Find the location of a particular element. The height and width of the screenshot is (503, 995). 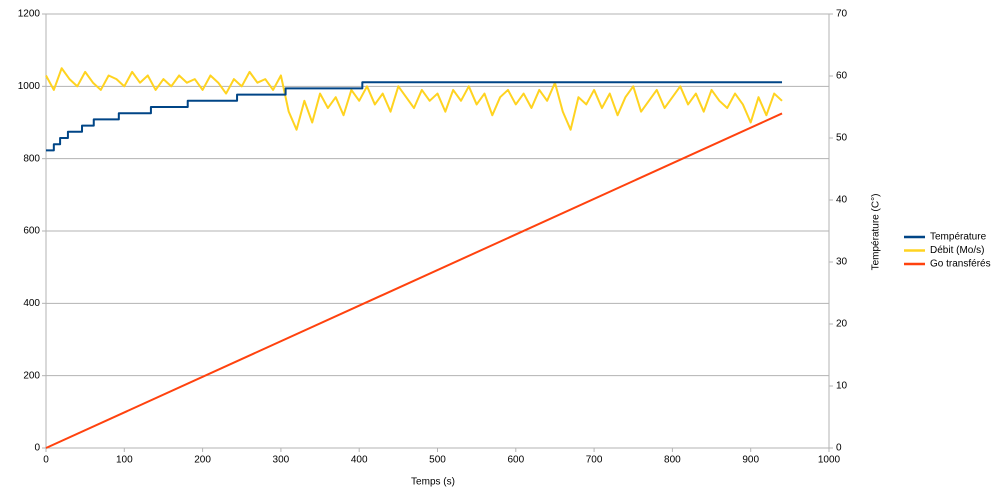

y-tick-label: 1000 is located at coordinates (29, 86).